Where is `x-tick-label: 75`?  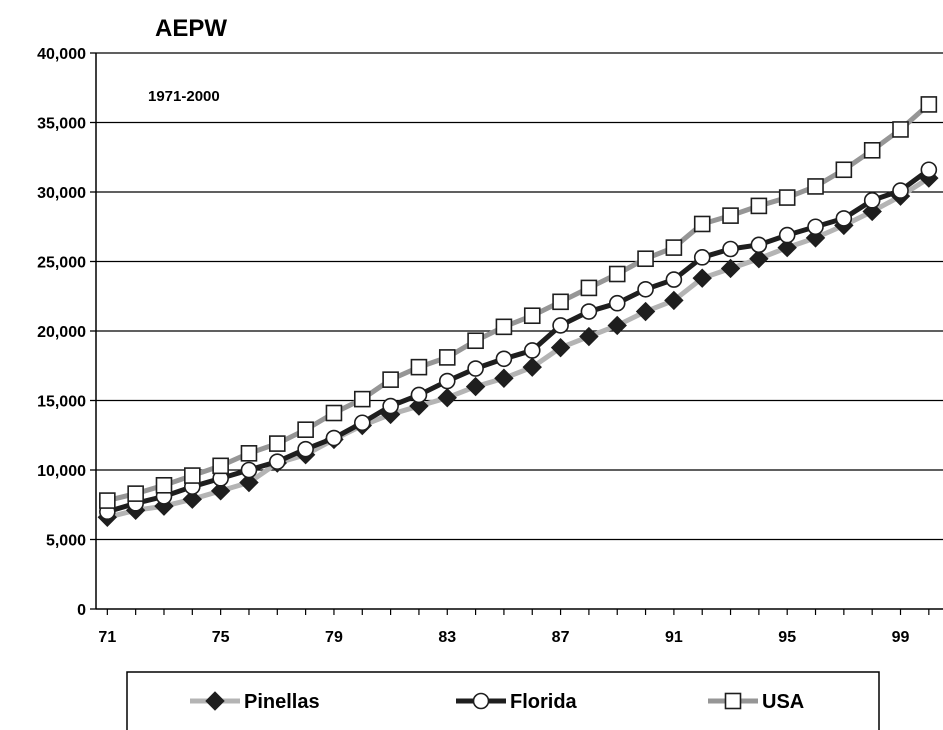
x-tick-label: 75 is located at coordinates (221, 637).